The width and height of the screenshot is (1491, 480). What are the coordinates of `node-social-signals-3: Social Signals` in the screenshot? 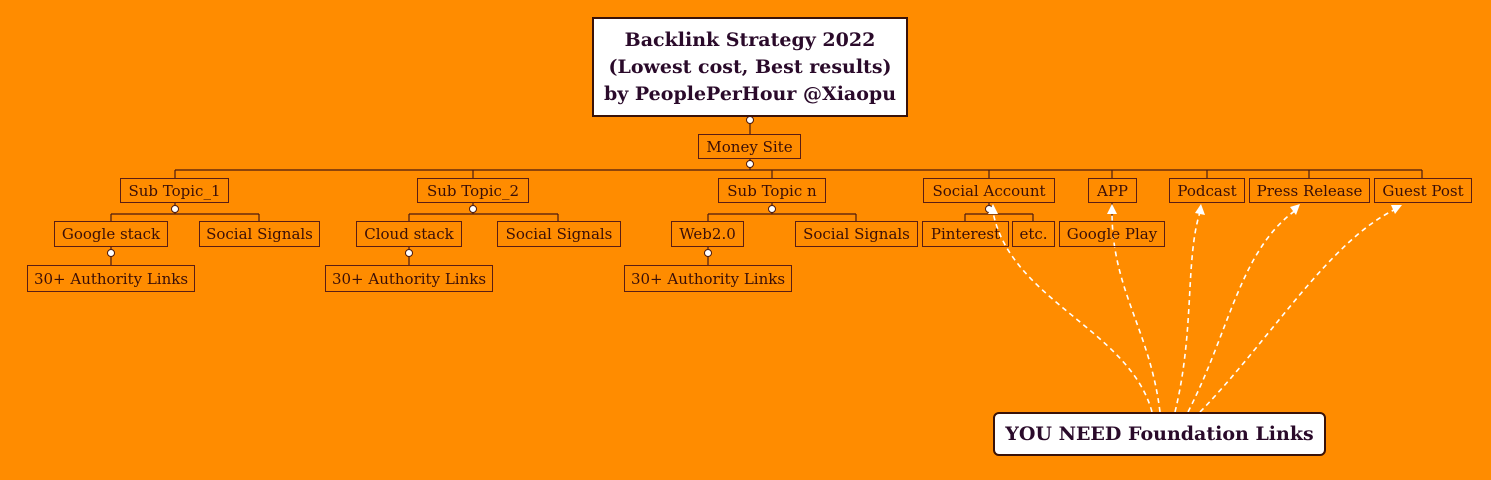 It's located at (856, 234).